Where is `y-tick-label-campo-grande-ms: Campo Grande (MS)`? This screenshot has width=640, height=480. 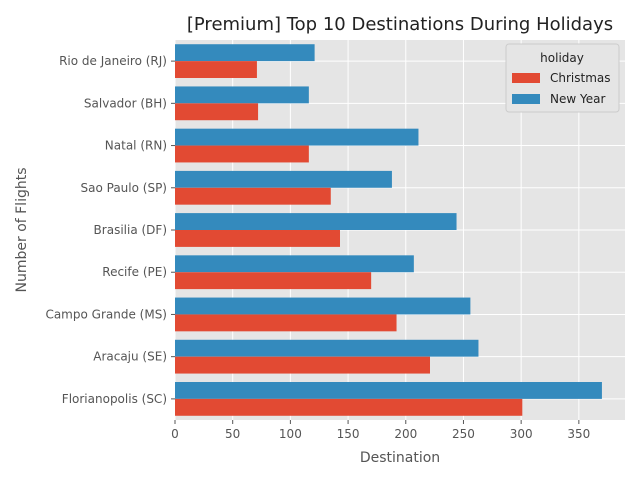 y-tick-label-campo-grande-ms: Campo Grande (MS) is located at coordinates (106, 314).